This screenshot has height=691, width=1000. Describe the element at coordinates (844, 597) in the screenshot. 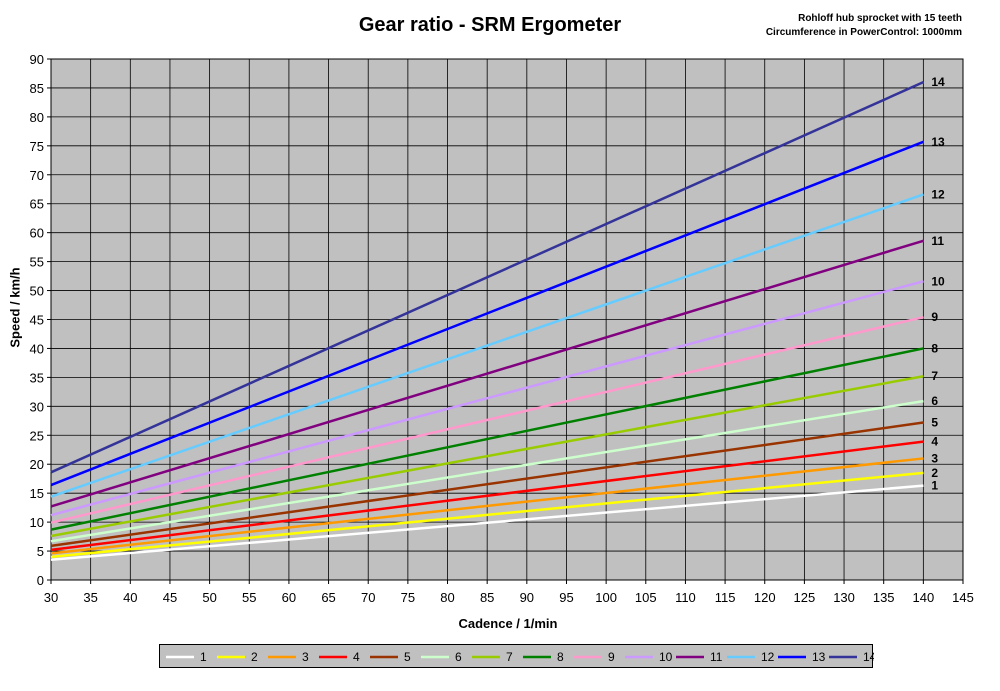

I see `x-tick-label: 130` at that location.